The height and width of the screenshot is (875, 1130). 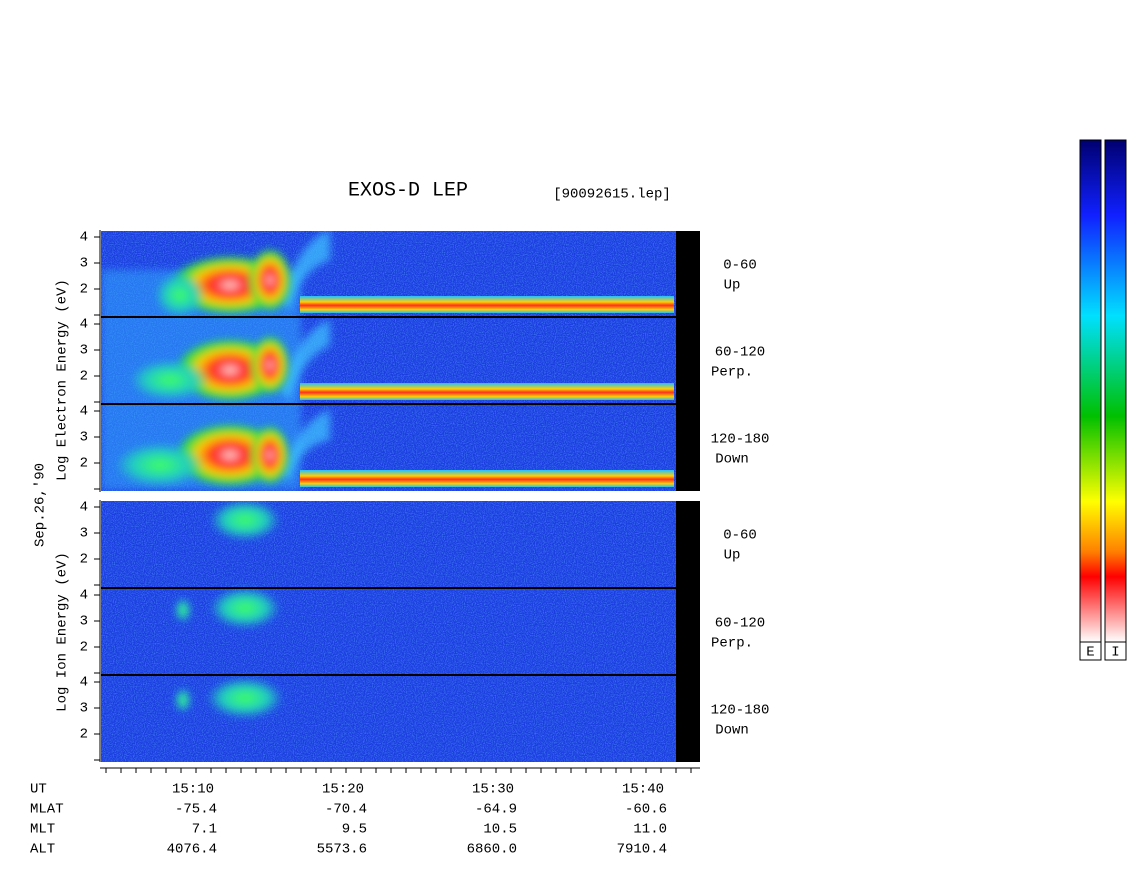 What do you see at coordinates (342, 850) in the screenshot?
I see `cell: 5573.6` at bounding box center [342, 850].